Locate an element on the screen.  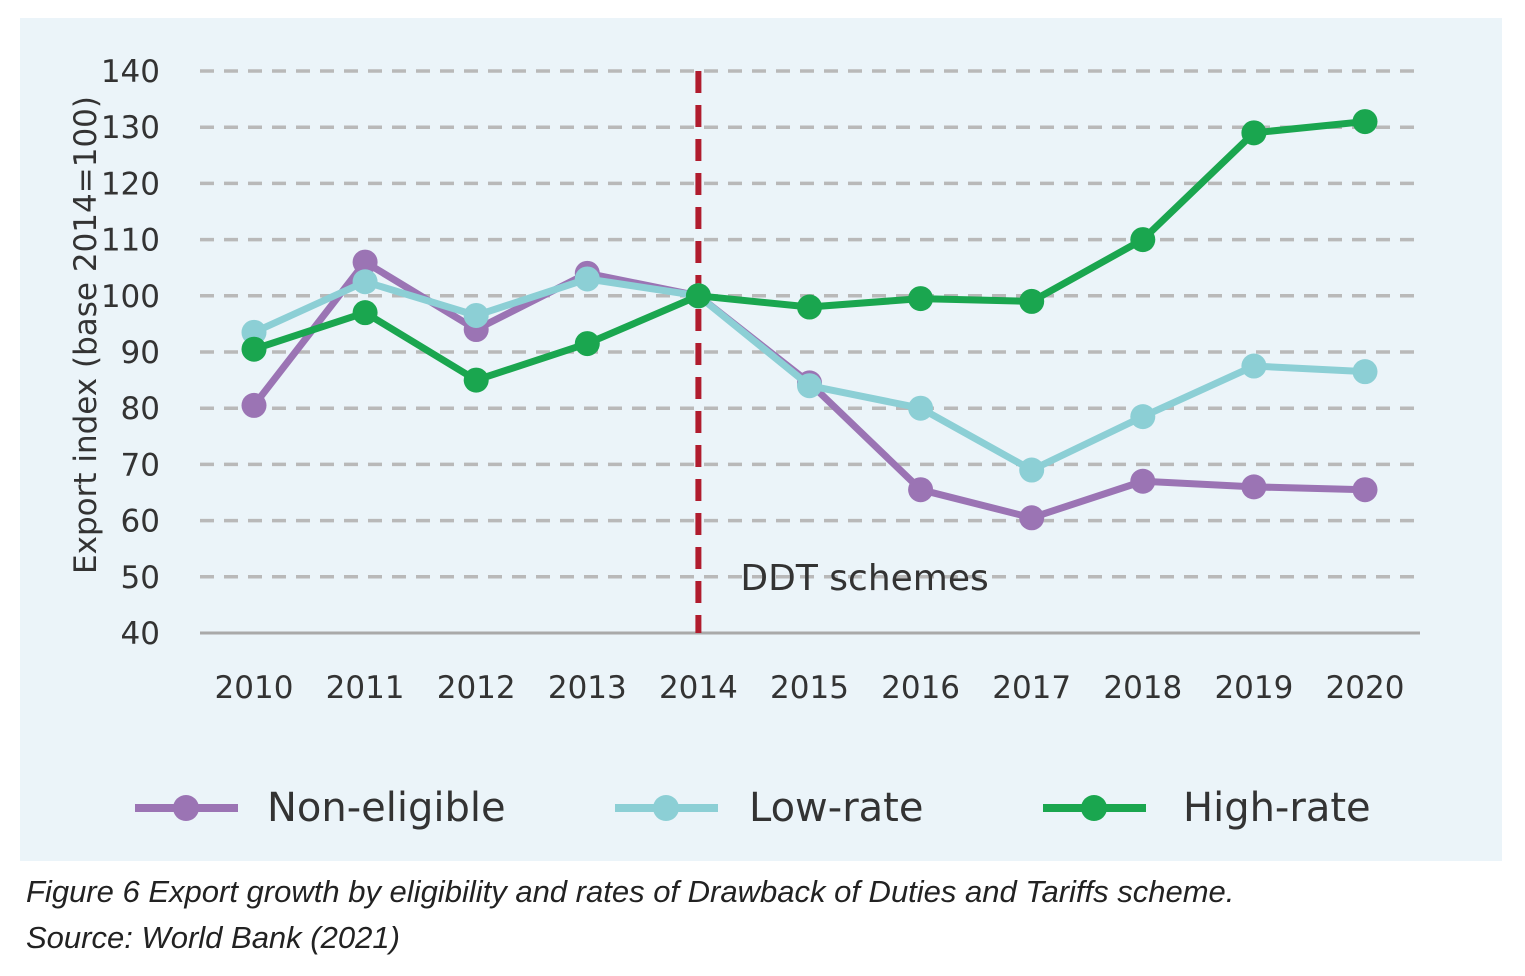
x-tick-label: 2016 is located at coordinates (920, 688).